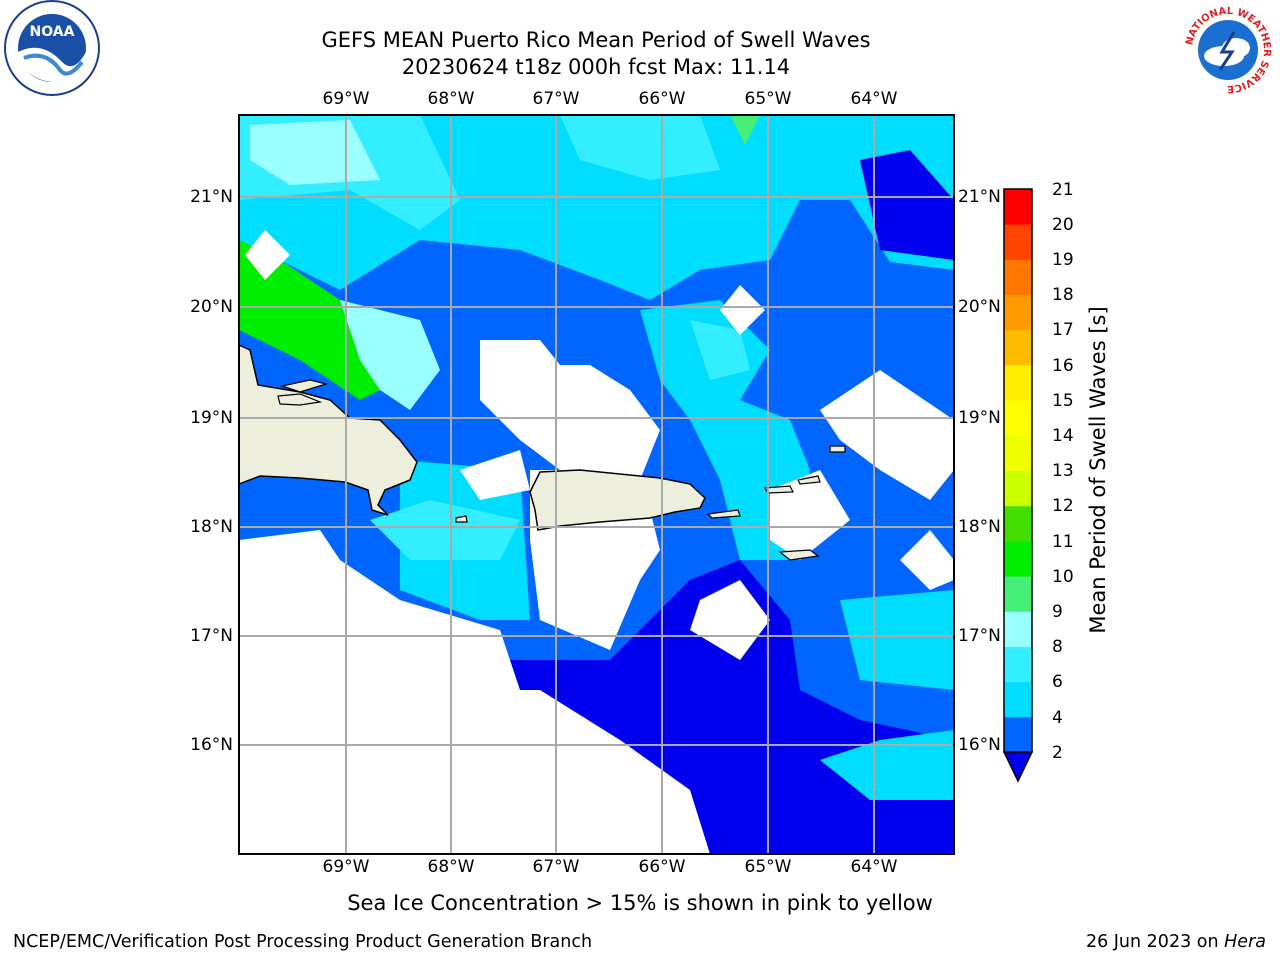  Describe the element at coordinates (979, 636) in the screenshot. I see `lat-label-right: 17°N` at that location.